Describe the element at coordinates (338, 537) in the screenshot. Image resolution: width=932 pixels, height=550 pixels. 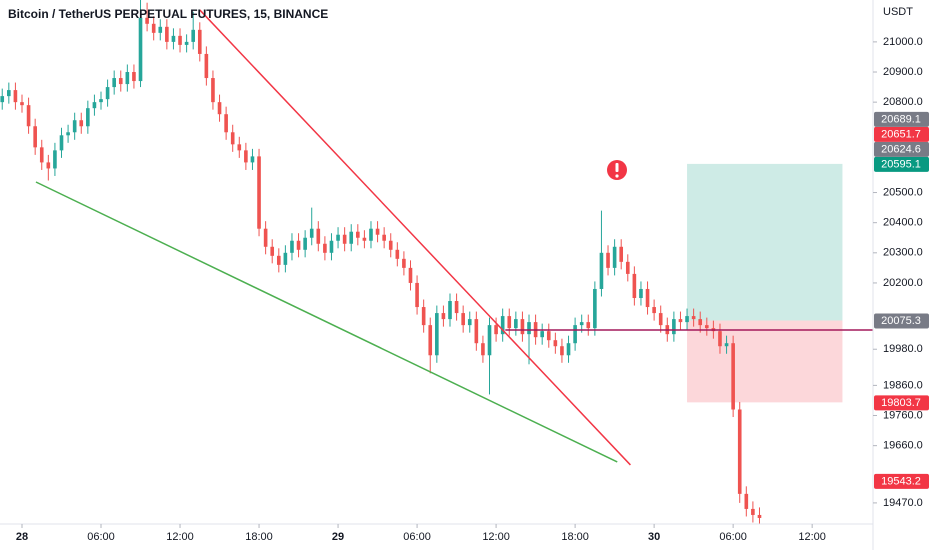
I see `x-tick-label: 29` at that location.